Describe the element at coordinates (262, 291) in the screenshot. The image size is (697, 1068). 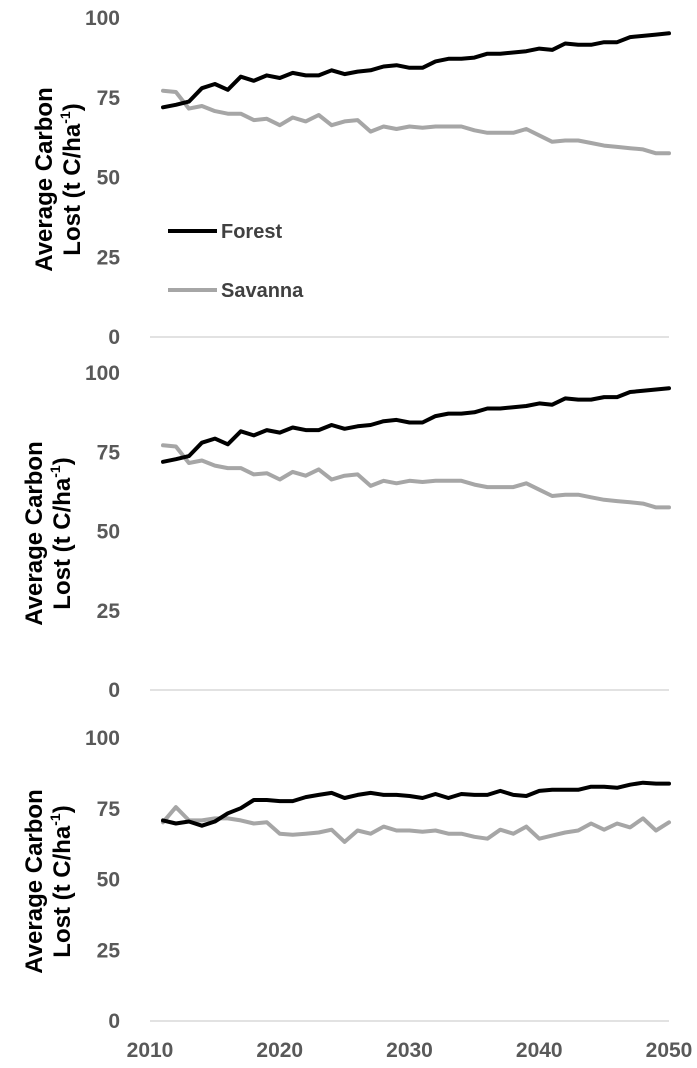
I see `legend-label-savanna: Savanna` at that location.